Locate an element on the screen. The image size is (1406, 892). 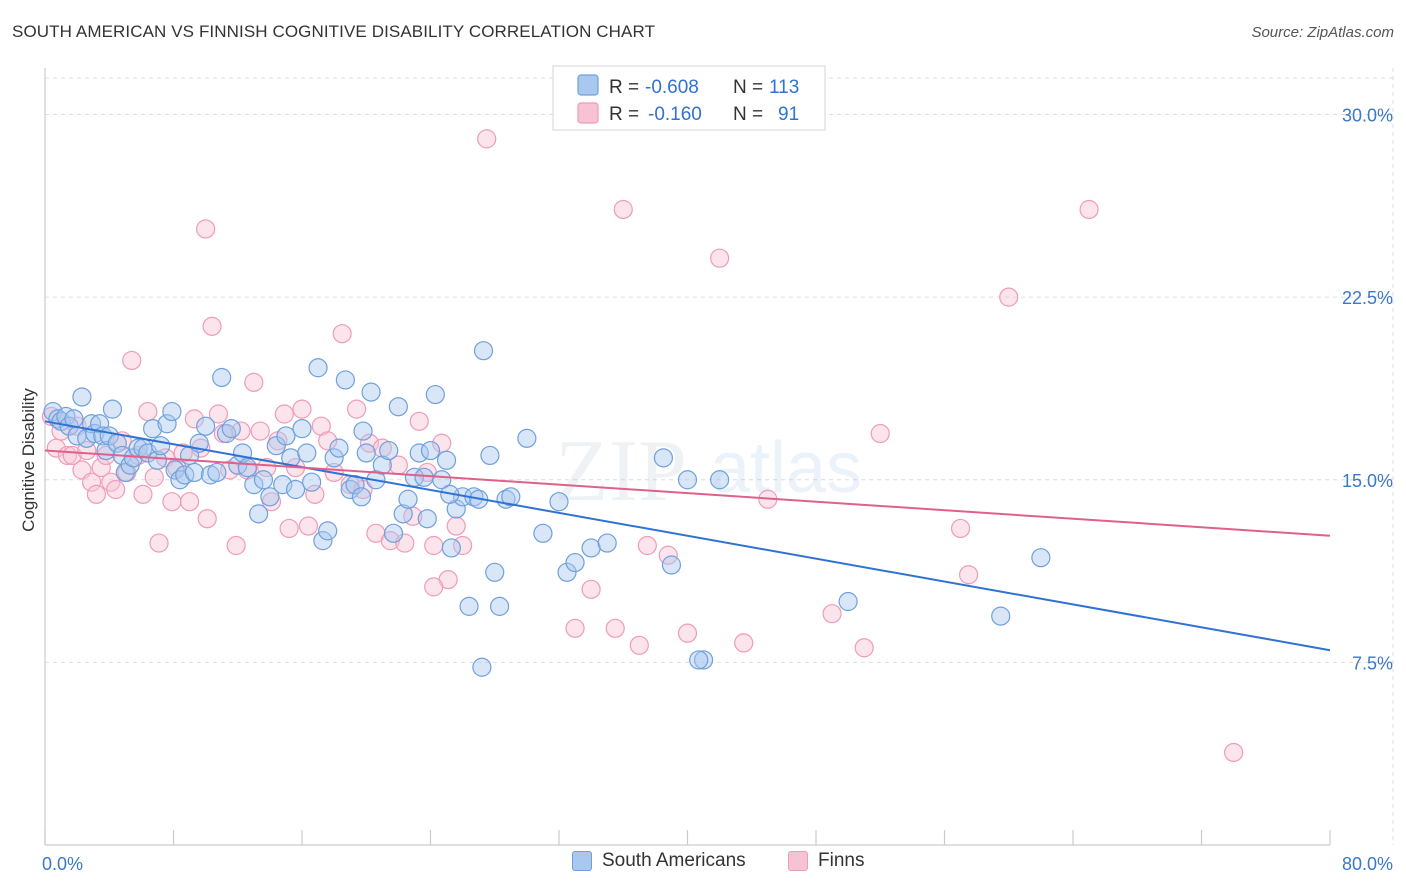
legend-item-south-americans: South Americans is located at coordinates (659, 861).